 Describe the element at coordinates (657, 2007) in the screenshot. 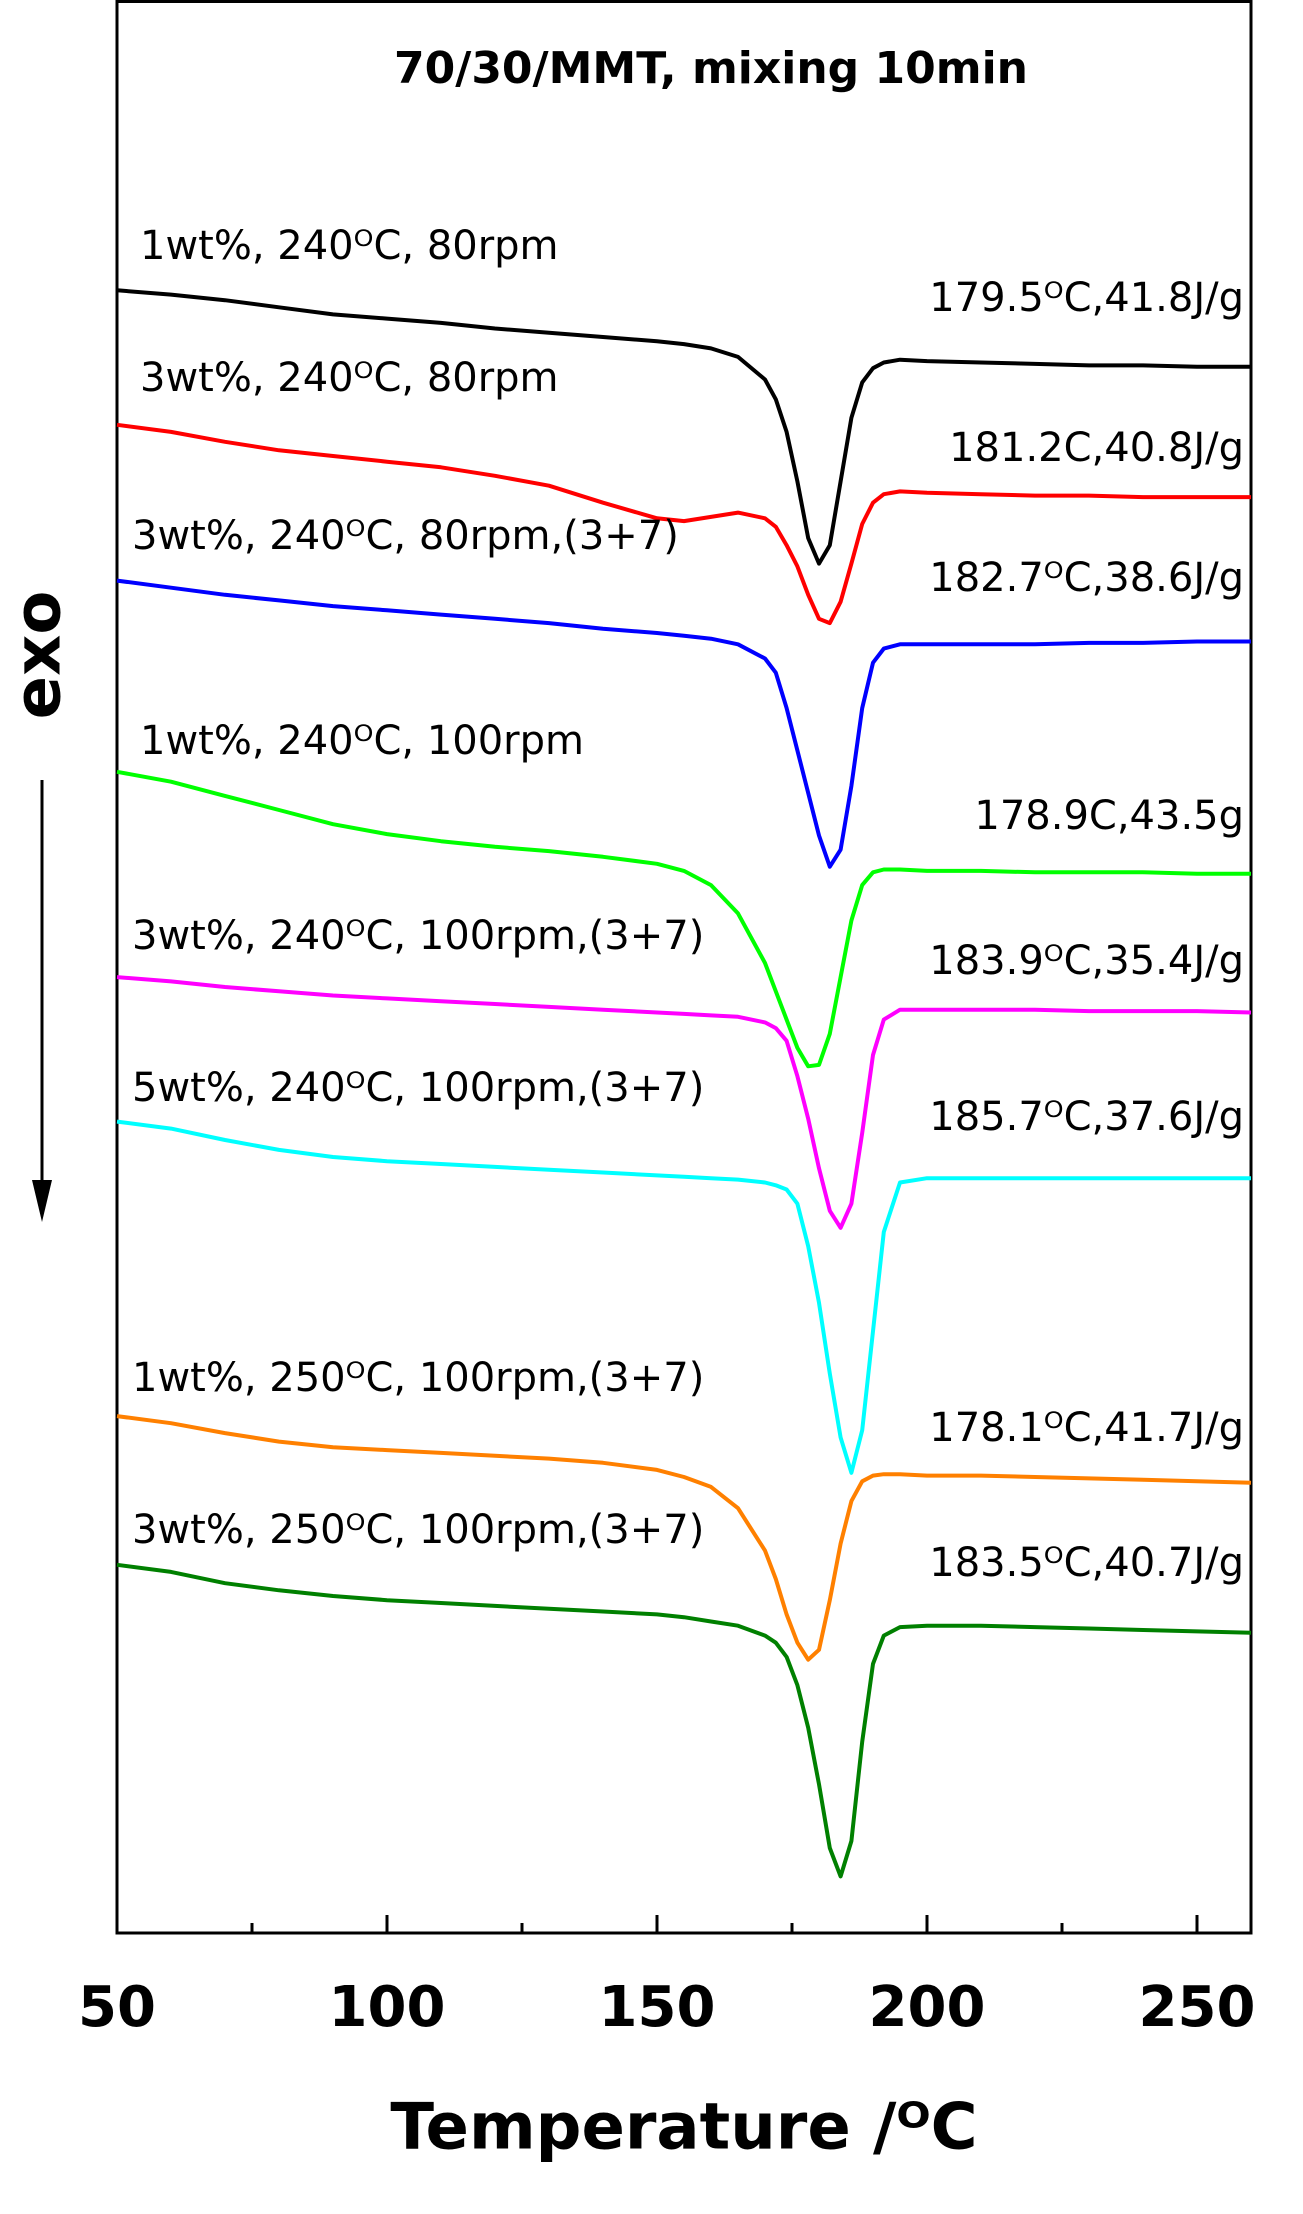

I see `x-tick-label: 150` at that location.